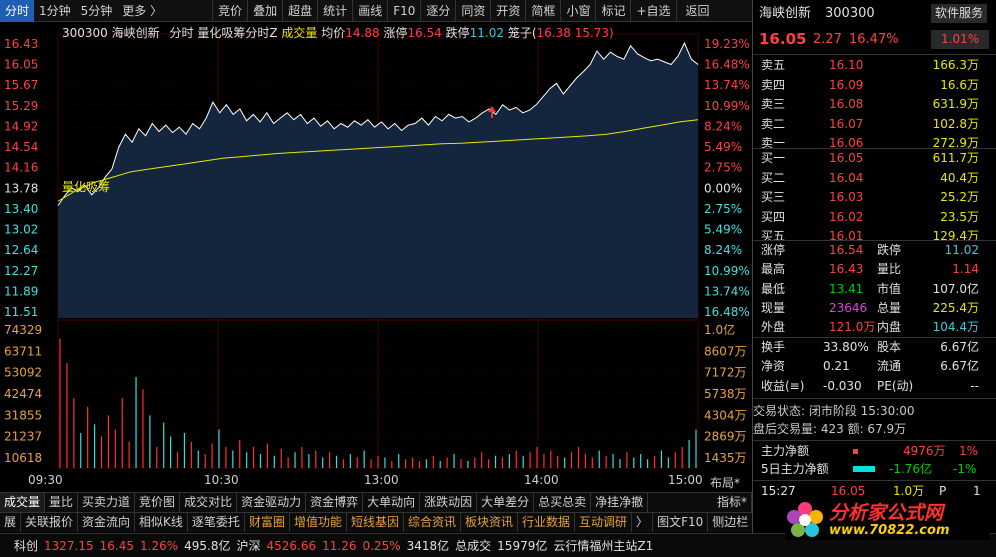  Describe the element at coordinates (449, 502) in the screenshot. I see `indicator-tab: 涨跌动因` at that location.